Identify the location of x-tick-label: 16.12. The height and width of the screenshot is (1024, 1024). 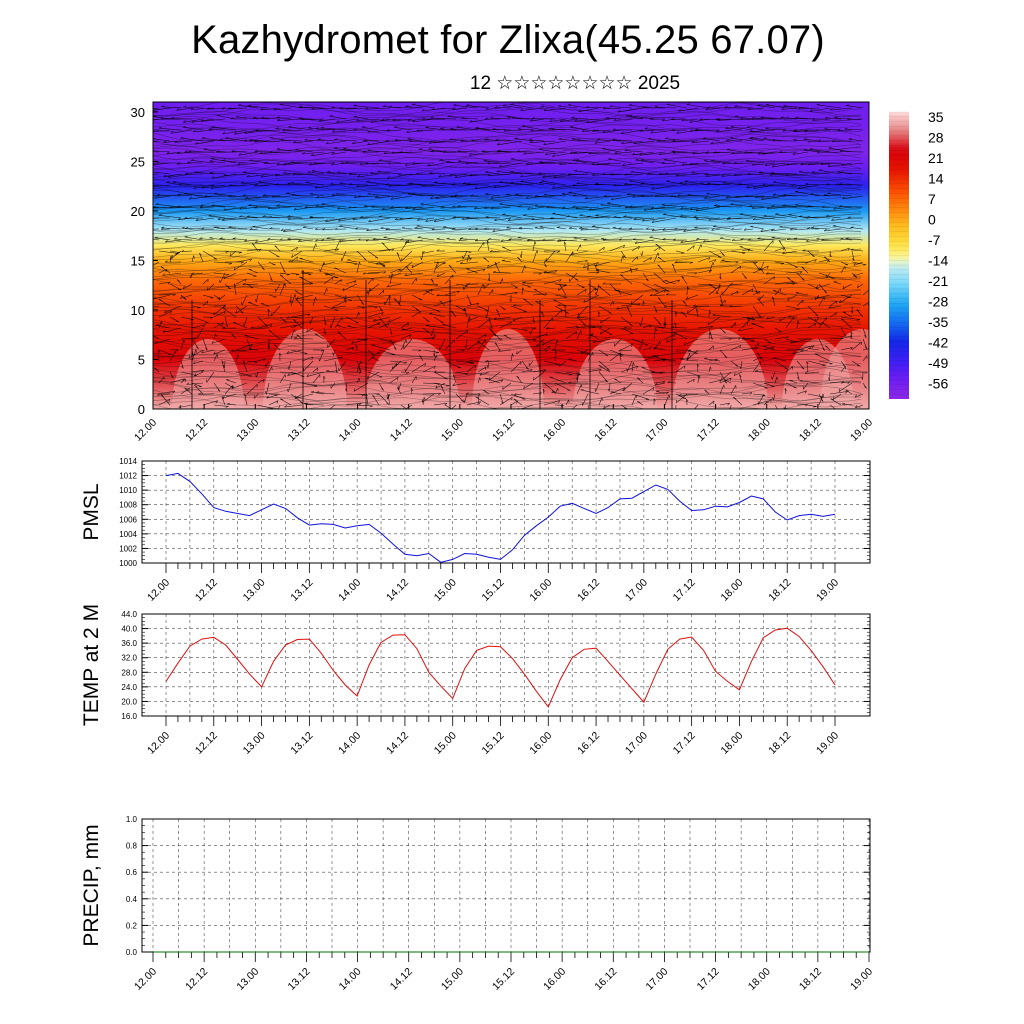
(605, 430).